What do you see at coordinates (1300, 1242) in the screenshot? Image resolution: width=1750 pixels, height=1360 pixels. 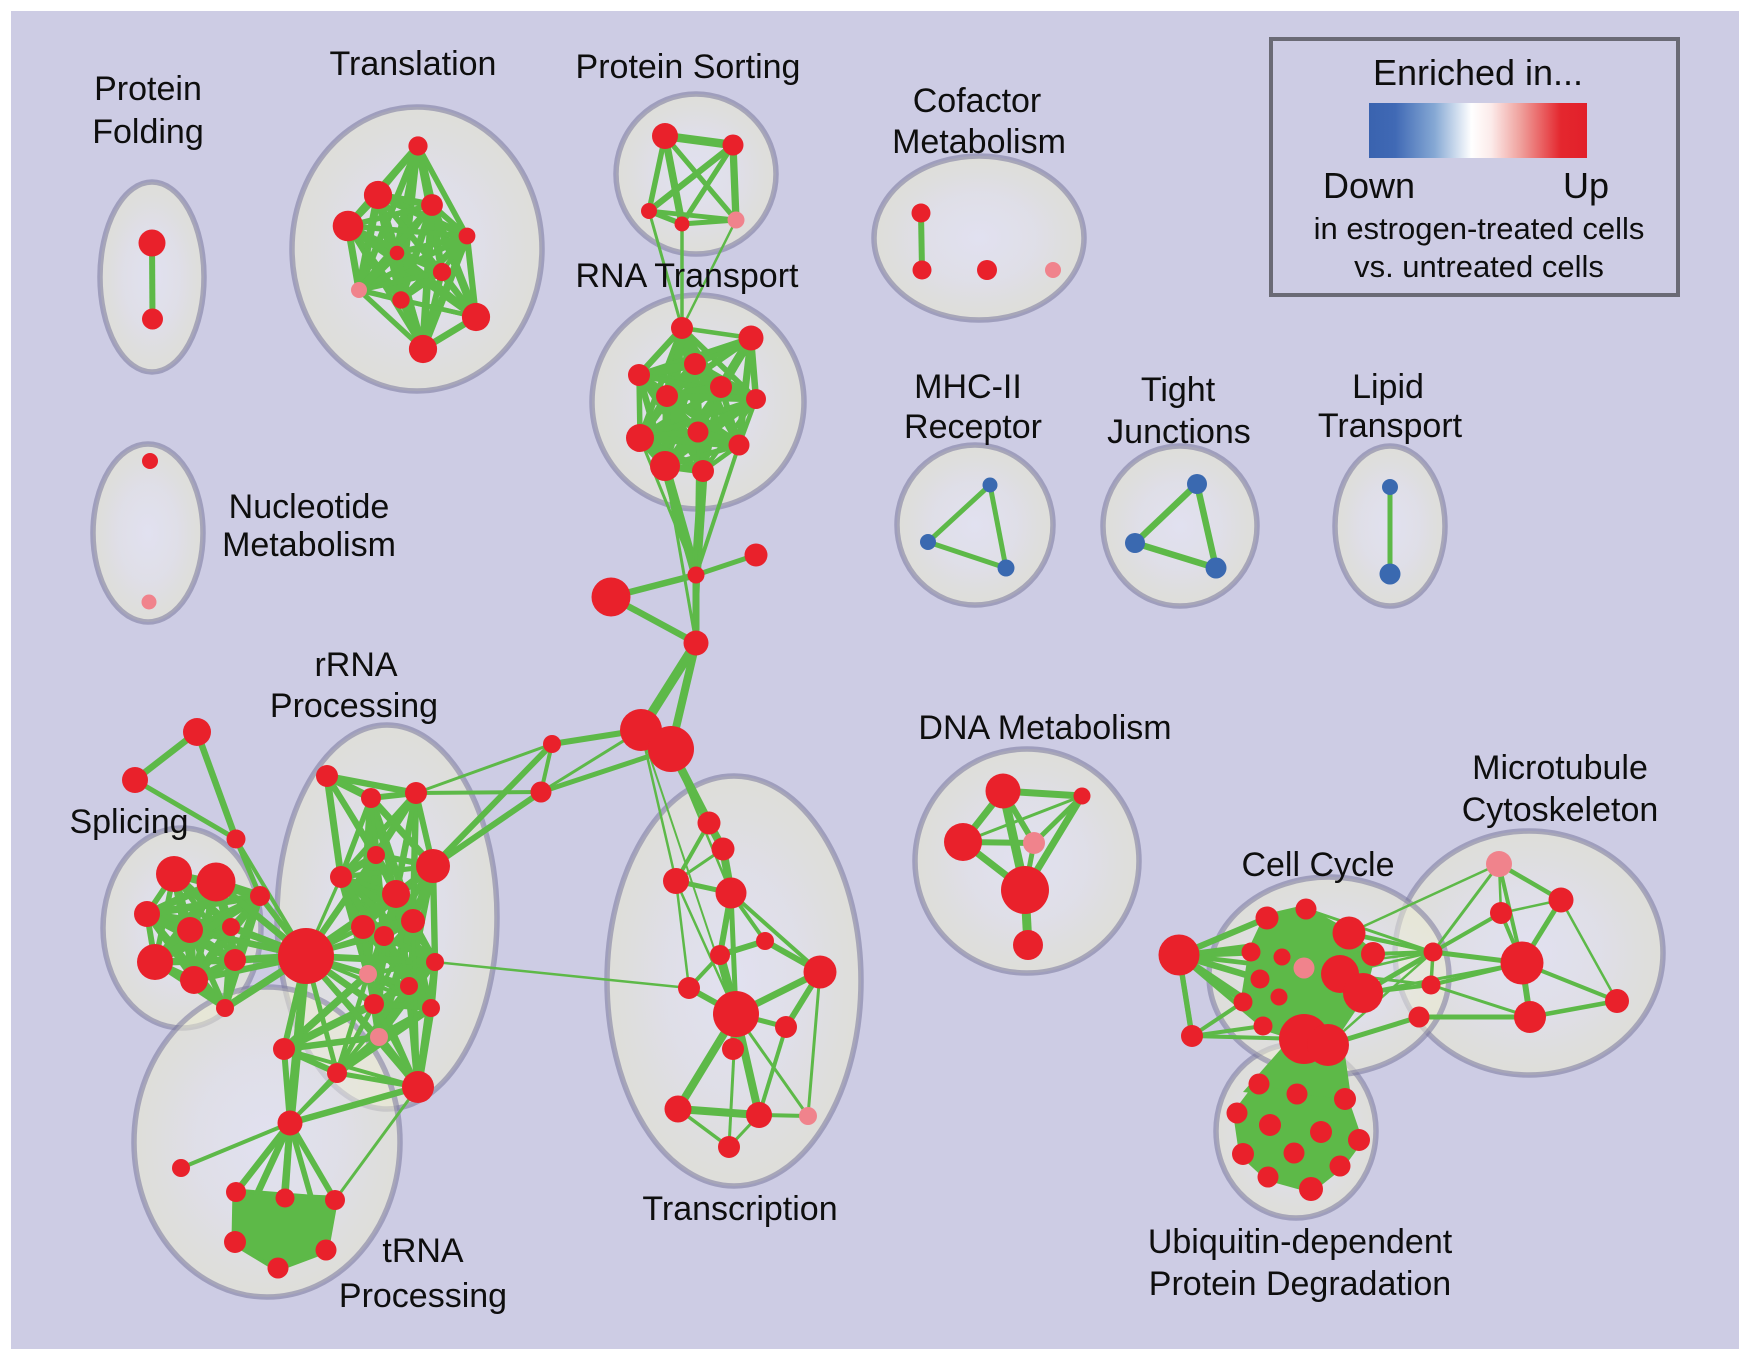 I see `svg-text: Ubiquitin-dependent` at bounding box center [1300, 1242].